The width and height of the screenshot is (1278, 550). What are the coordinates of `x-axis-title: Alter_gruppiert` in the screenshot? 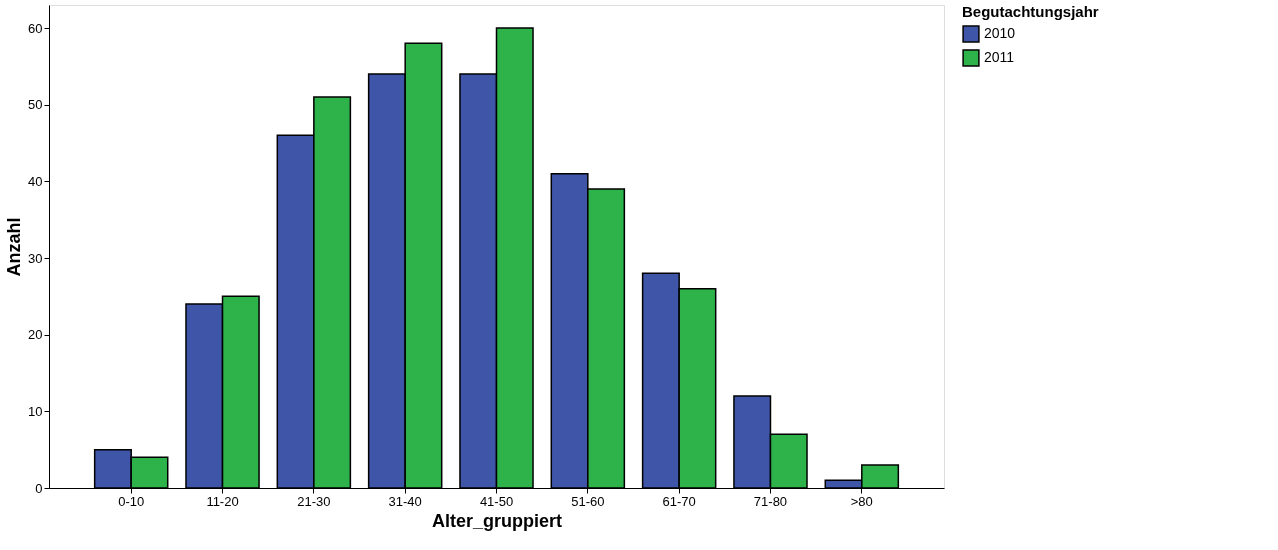 It's located at (497, 520).